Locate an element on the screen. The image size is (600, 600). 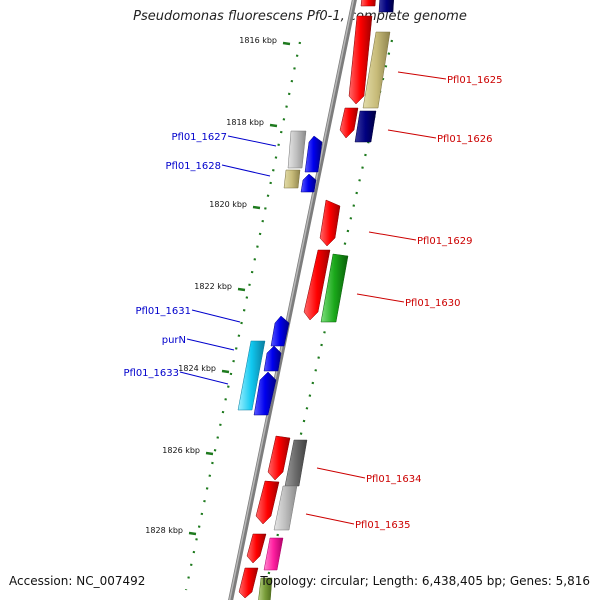
gene-label-pfl01-1630: Pfl01_1630 is located at coordinates (433, 303).